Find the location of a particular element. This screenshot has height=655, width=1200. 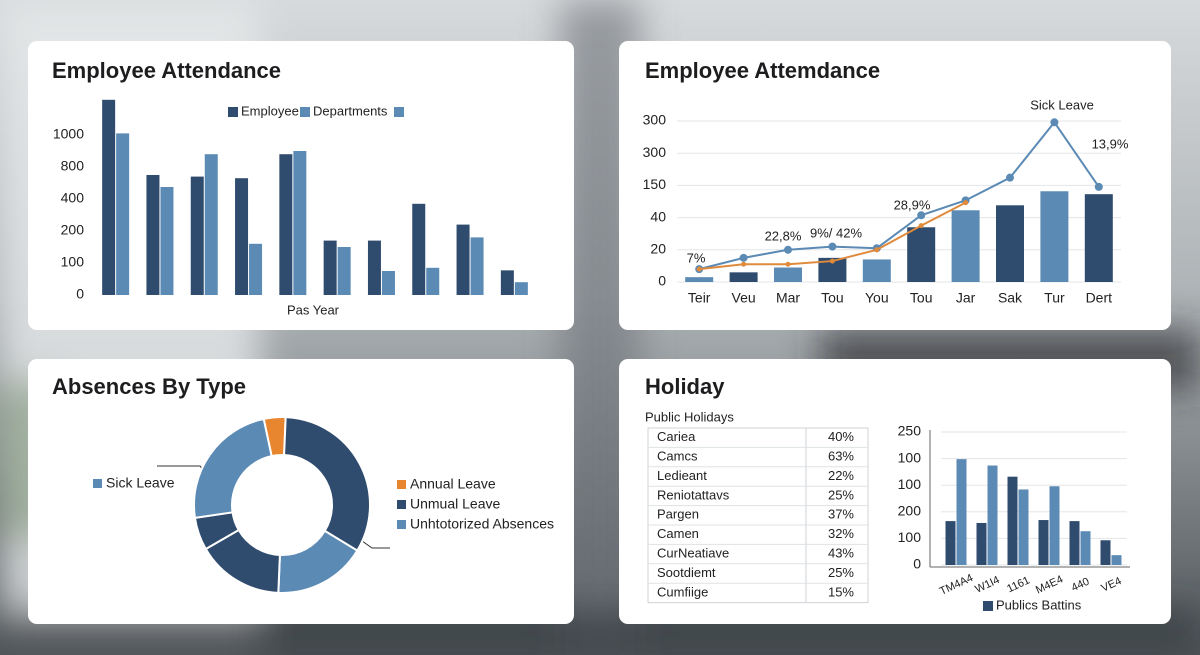

table-cell: CurNeatiave is located at coordinates (693, 553).